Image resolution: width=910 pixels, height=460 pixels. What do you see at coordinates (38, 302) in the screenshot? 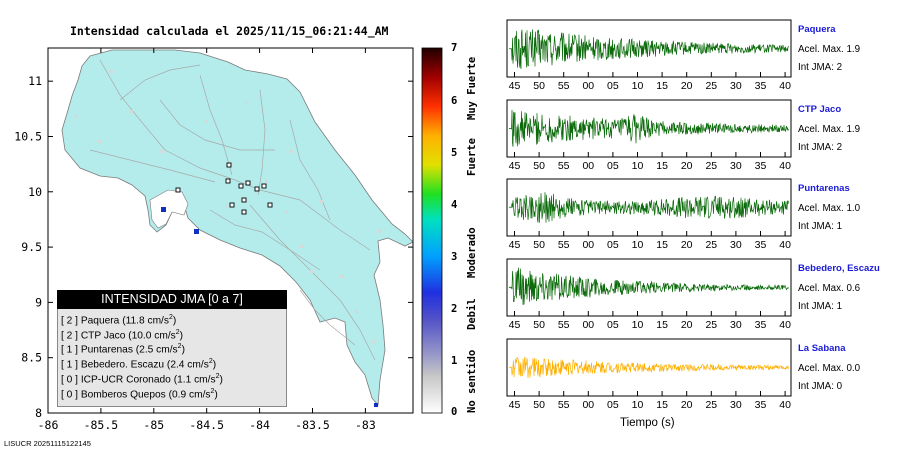
I see `map-y-tick-label: 9` at bounding box center [38, 302].